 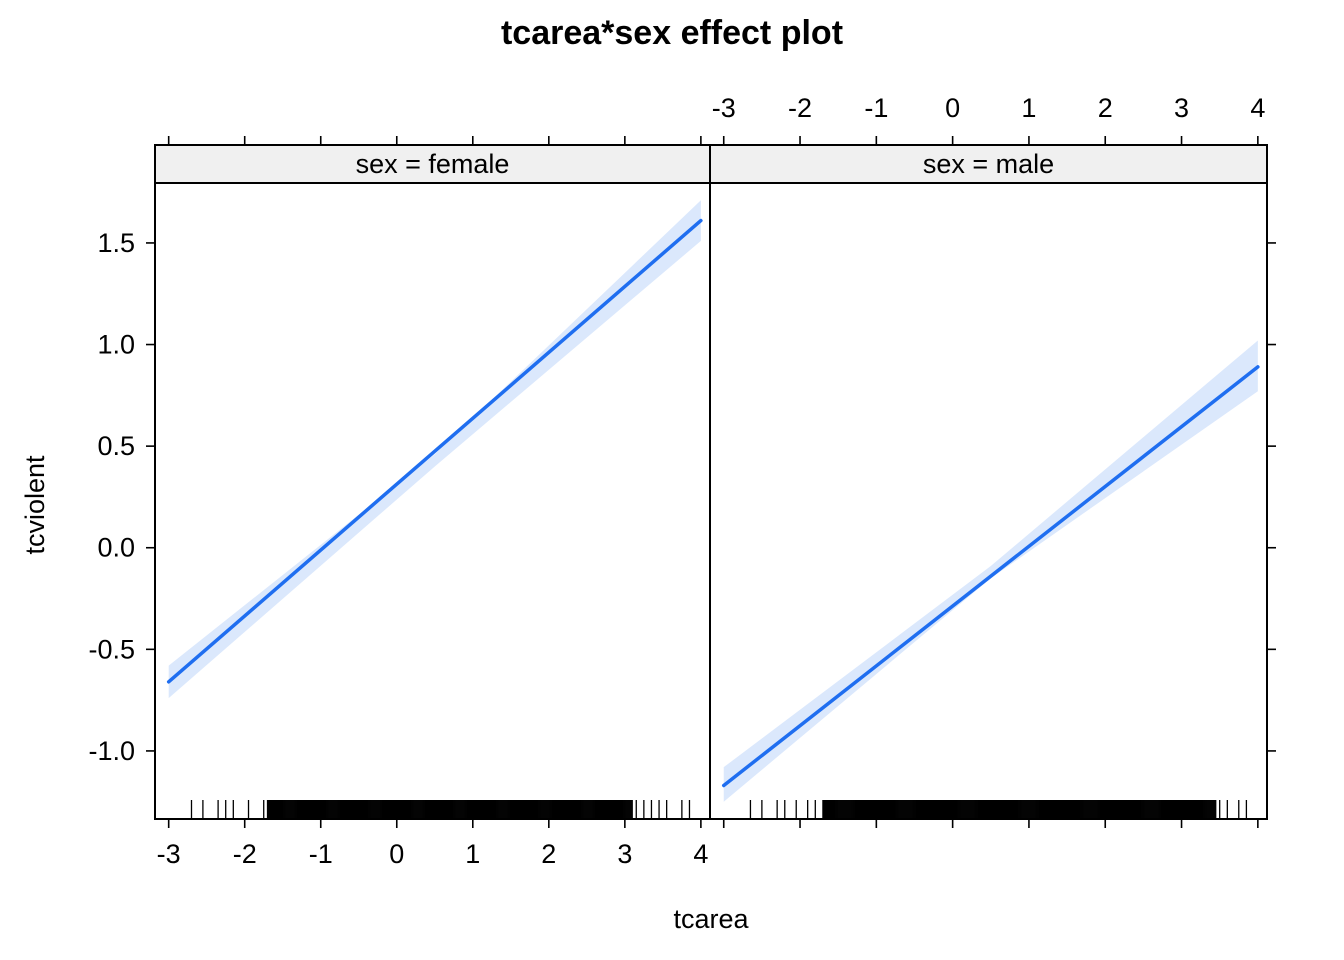 I want to click on strip-label: sex = male, so click(x=988, y=164).